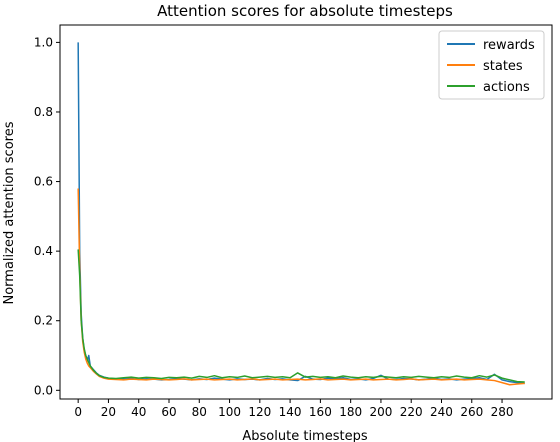 The width and height of the screenshot is (560, 442). Describe the element at coordinates (199, 412) in the screenshot. I see `x-tick-label: 80` at that location.